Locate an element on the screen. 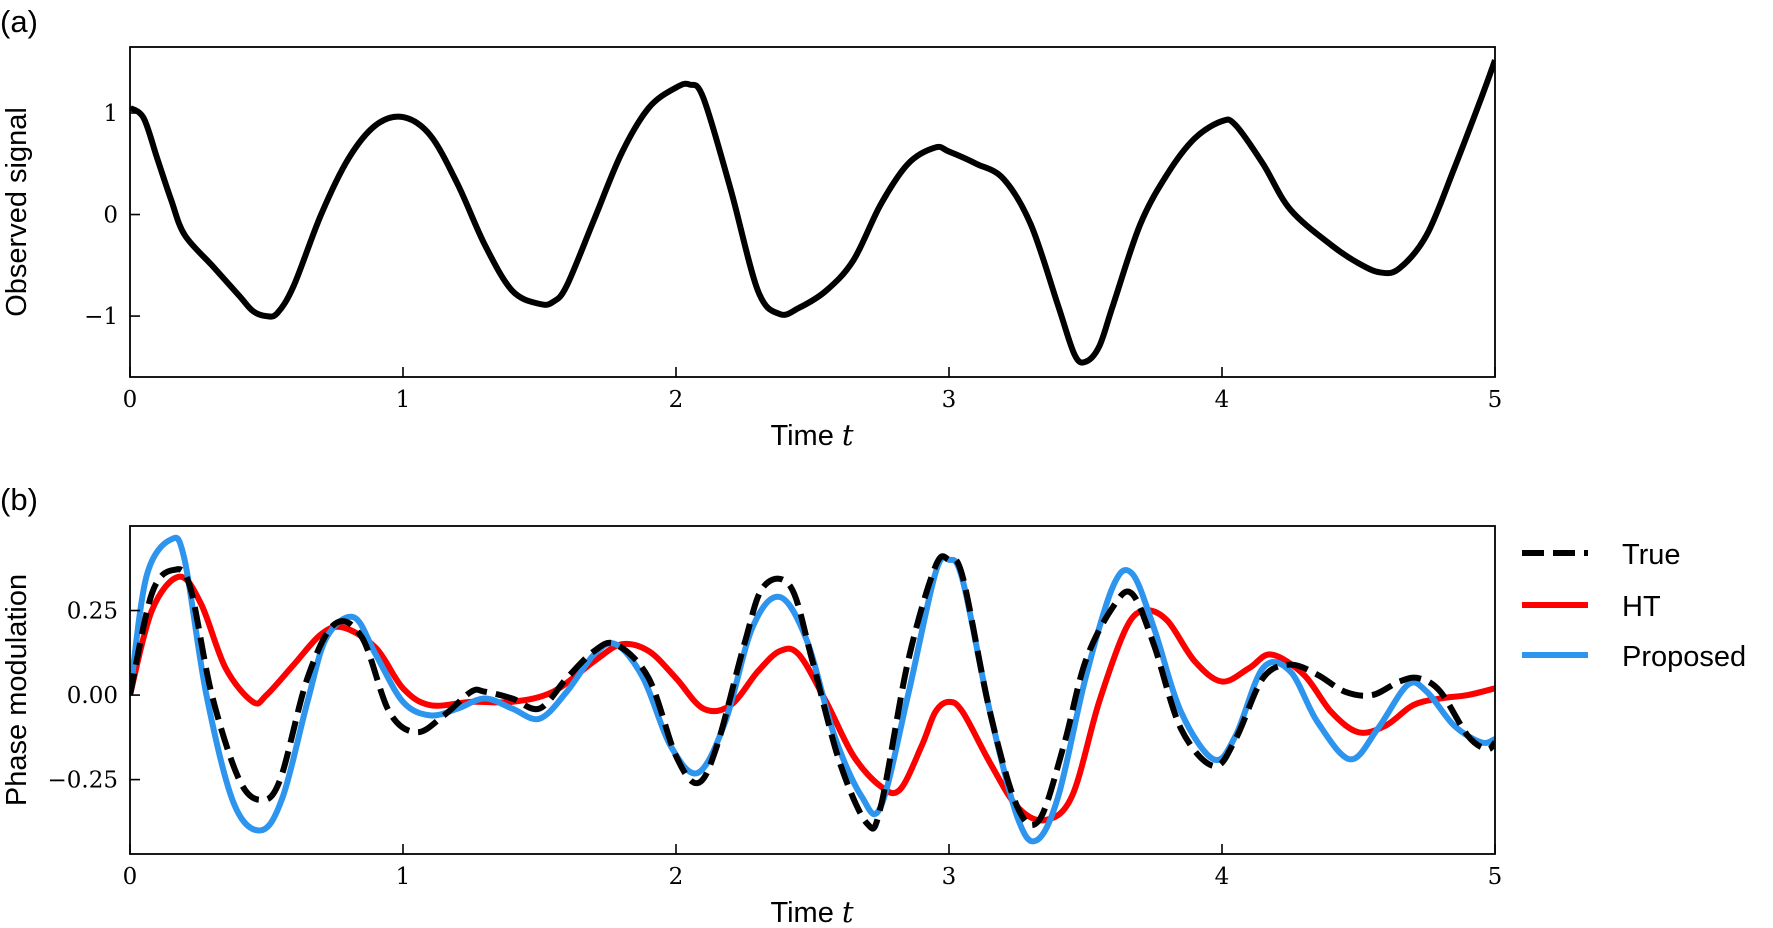 This screenshot has width=1773, height=928. panel-b-y-ticks: −0.25 0.00 0.25 is located at coordinates (94, 696).